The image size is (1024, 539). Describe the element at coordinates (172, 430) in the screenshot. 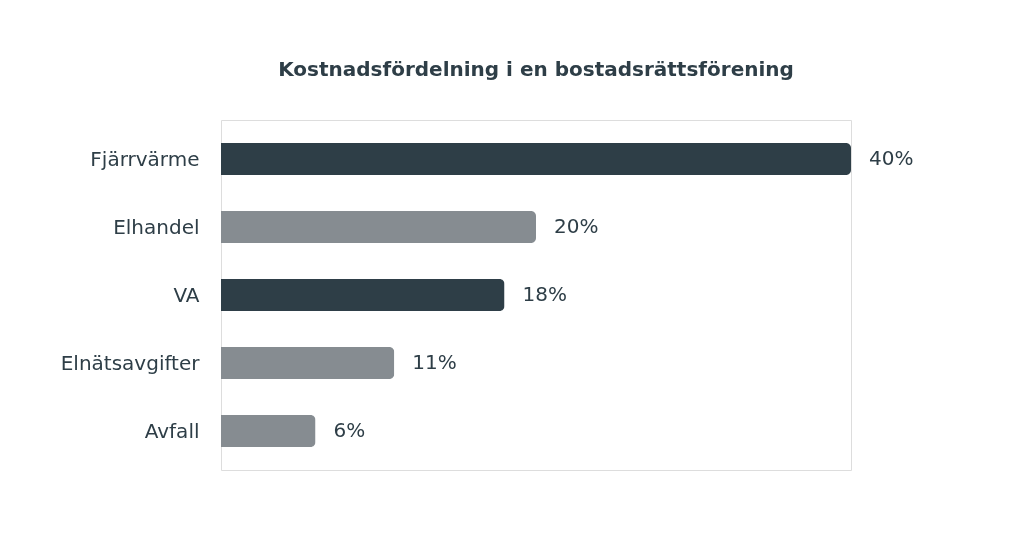

I see `y-tick-label: Avfall` at that location.